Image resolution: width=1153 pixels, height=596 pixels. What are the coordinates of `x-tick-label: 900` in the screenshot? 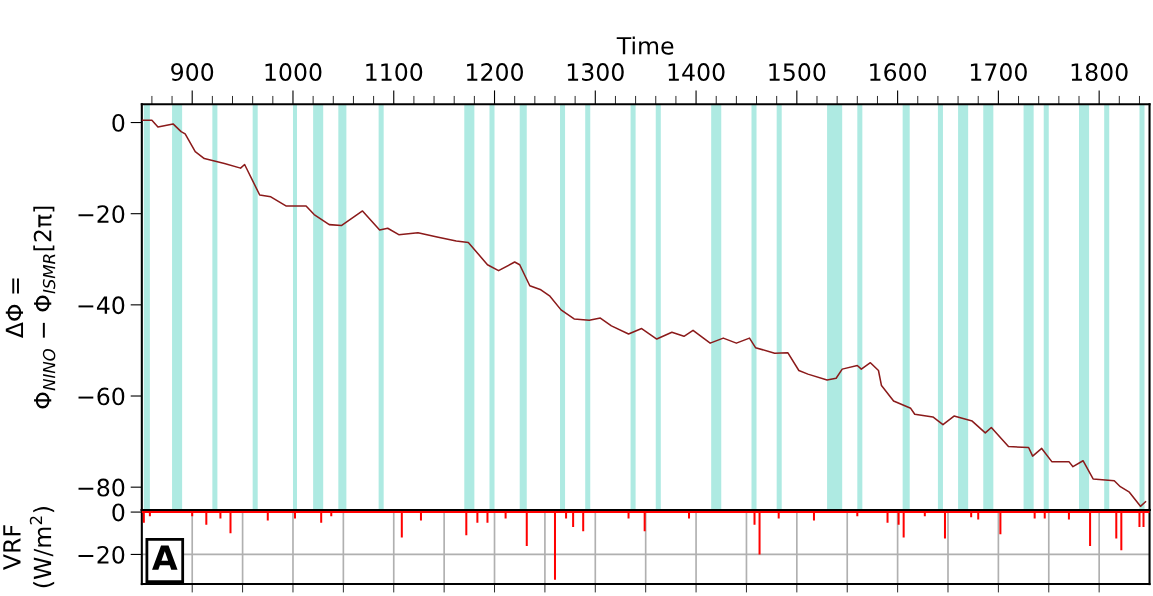 It's located at (192, 72).